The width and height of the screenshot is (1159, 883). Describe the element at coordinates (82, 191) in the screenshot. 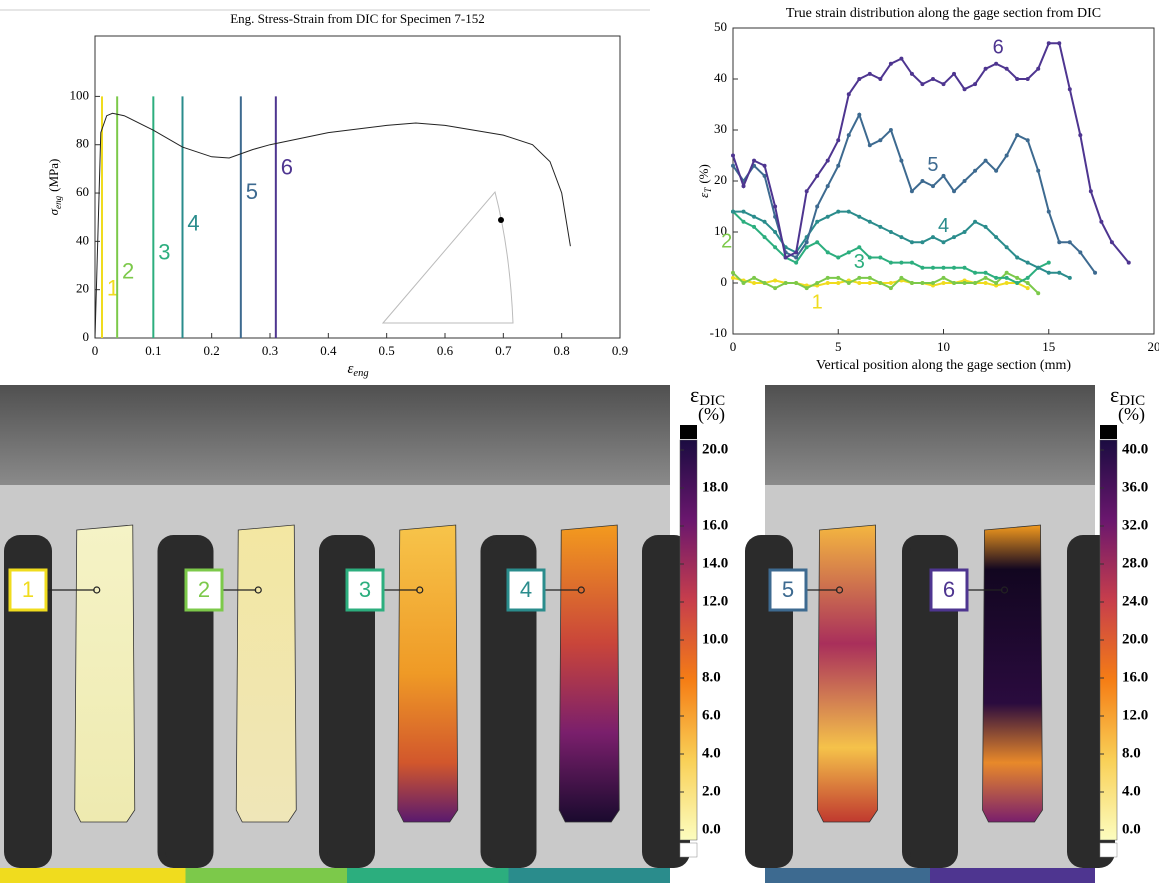

I see `y-tick-label: 60` at that location.